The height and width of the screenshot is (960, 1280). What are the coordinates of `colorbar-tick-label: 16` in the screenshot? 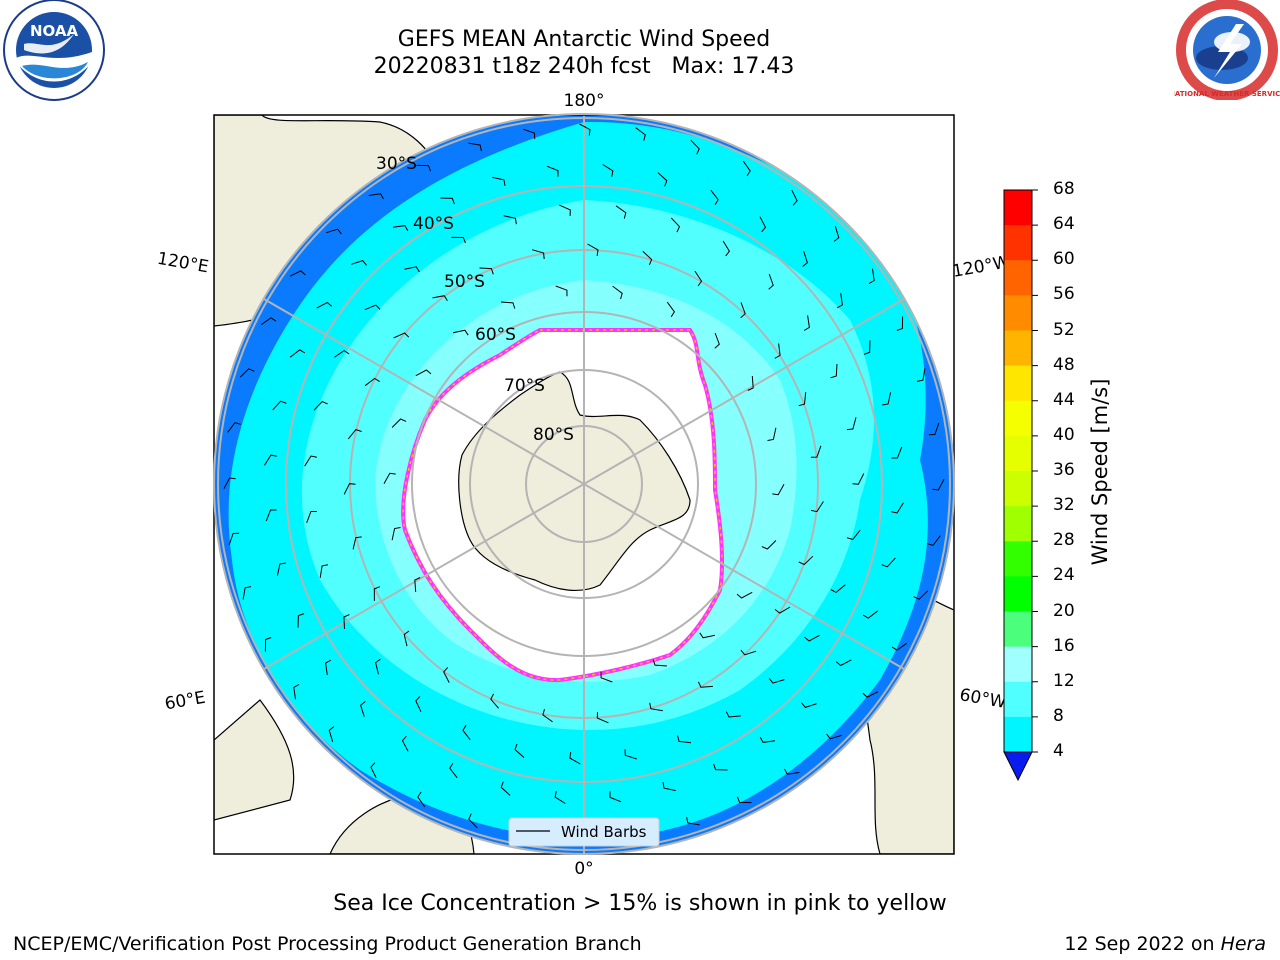 It's located at (1064, 645).